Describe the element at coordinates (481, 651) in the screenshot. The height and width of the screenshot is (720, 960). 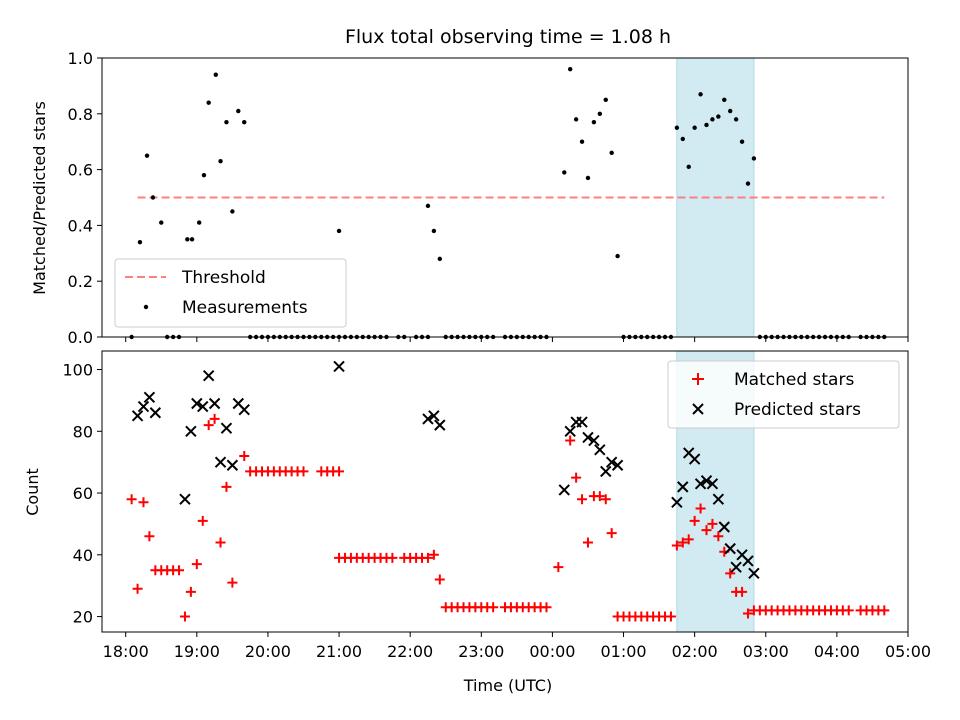
I see `x-tick-label: 23:00` at that location.